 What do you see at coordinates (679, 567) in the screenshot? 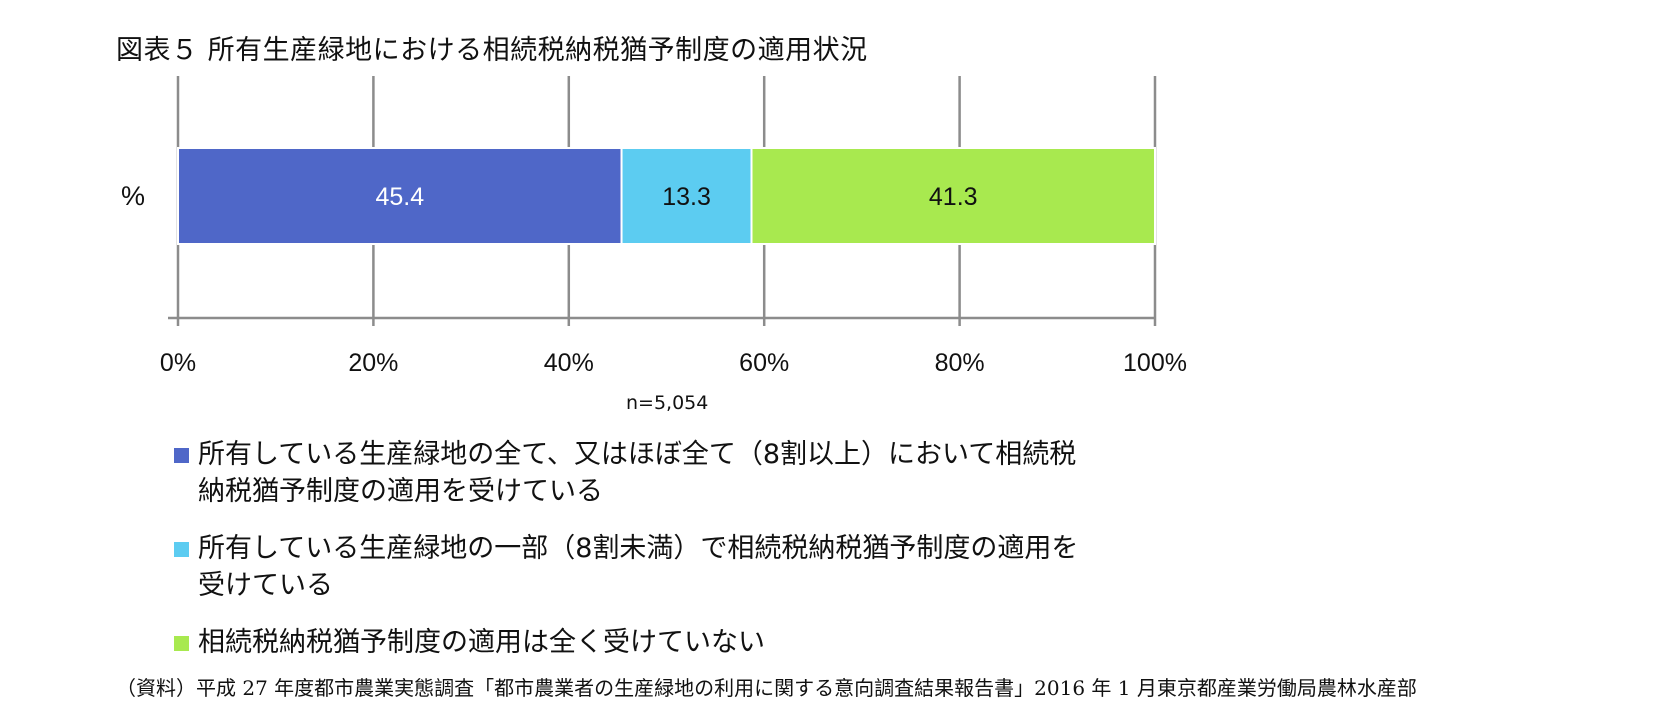
I see `legend-item-2: 所有している生産緑地の一部（8割未満）で相続税納税猶予制度の適用を 受けている` at bounding box center [679, 567].